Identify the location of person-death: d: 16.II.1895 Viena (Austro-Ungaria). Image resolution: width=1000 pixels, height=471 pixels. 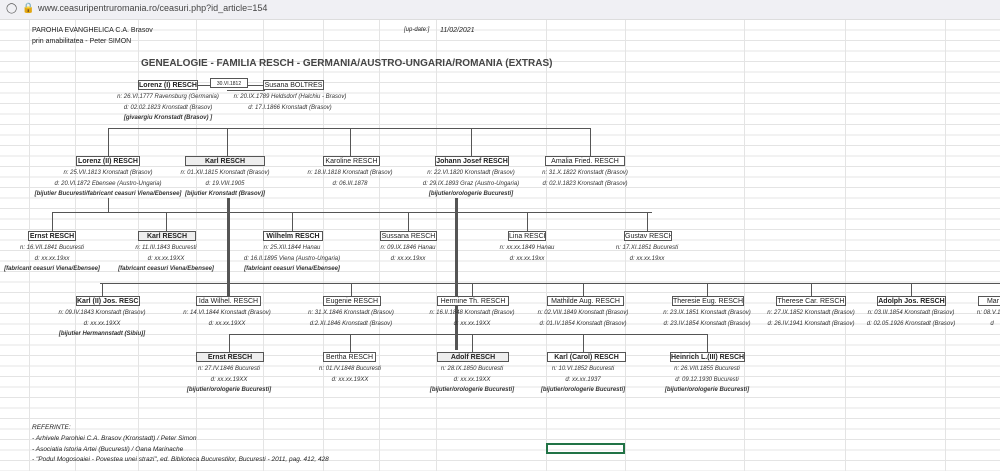
(292, 258).